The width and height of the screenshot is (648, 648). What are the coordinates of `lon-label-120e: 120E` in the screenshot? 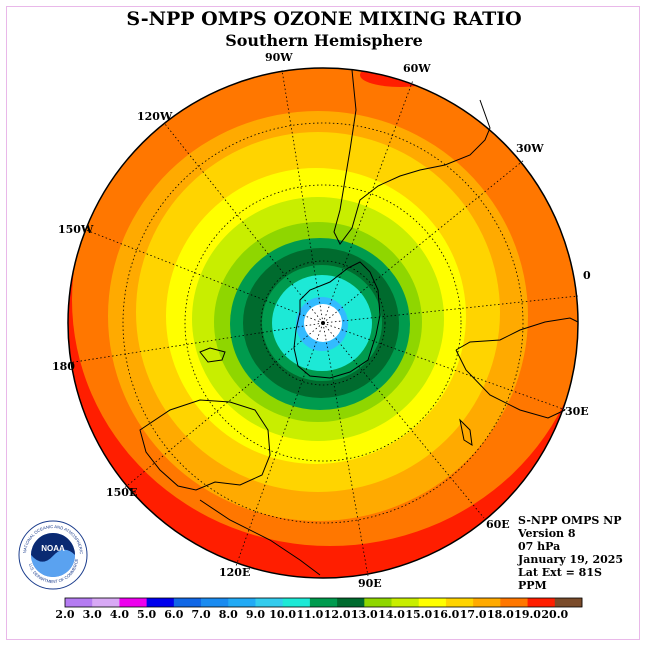 It's located at (234, 572).